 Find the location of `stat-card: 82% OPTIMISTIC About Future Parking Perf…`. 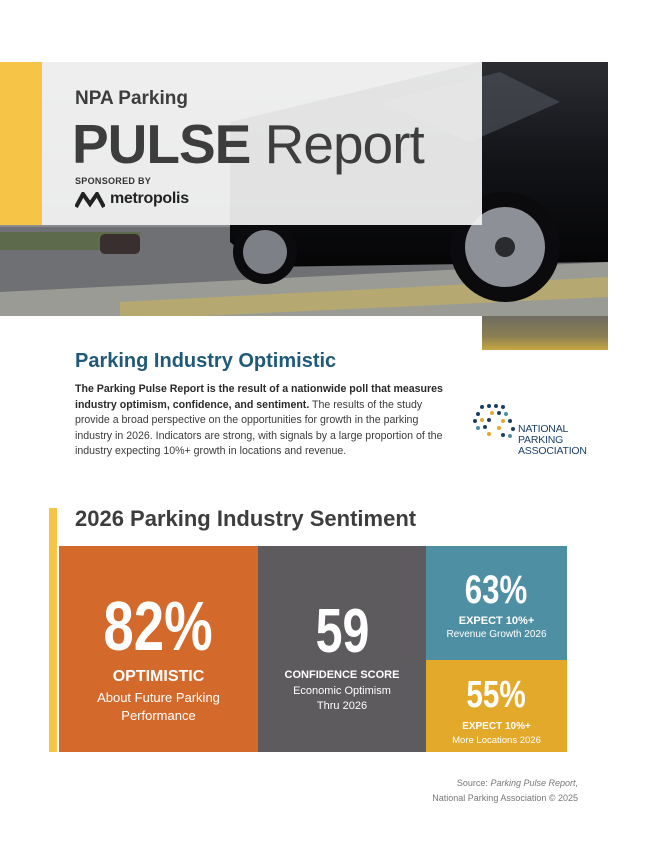

stat-card: 82% OPTIMISTIC About Future Parking Perf… is located at coordinates (158, 649).